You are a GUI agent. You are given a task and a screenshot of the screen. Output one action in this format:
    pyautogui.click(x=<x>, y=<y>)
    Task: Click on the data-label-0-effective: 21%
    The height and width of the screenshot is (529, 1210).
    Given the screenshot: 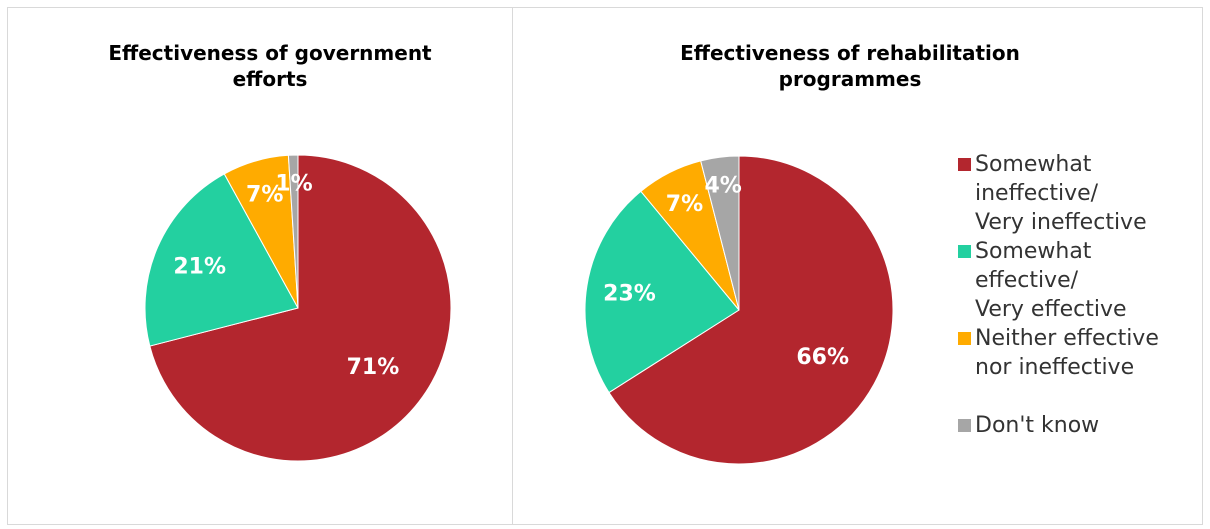 What is the action you would take?
    pyautogui.click(x=199, y=266)
    